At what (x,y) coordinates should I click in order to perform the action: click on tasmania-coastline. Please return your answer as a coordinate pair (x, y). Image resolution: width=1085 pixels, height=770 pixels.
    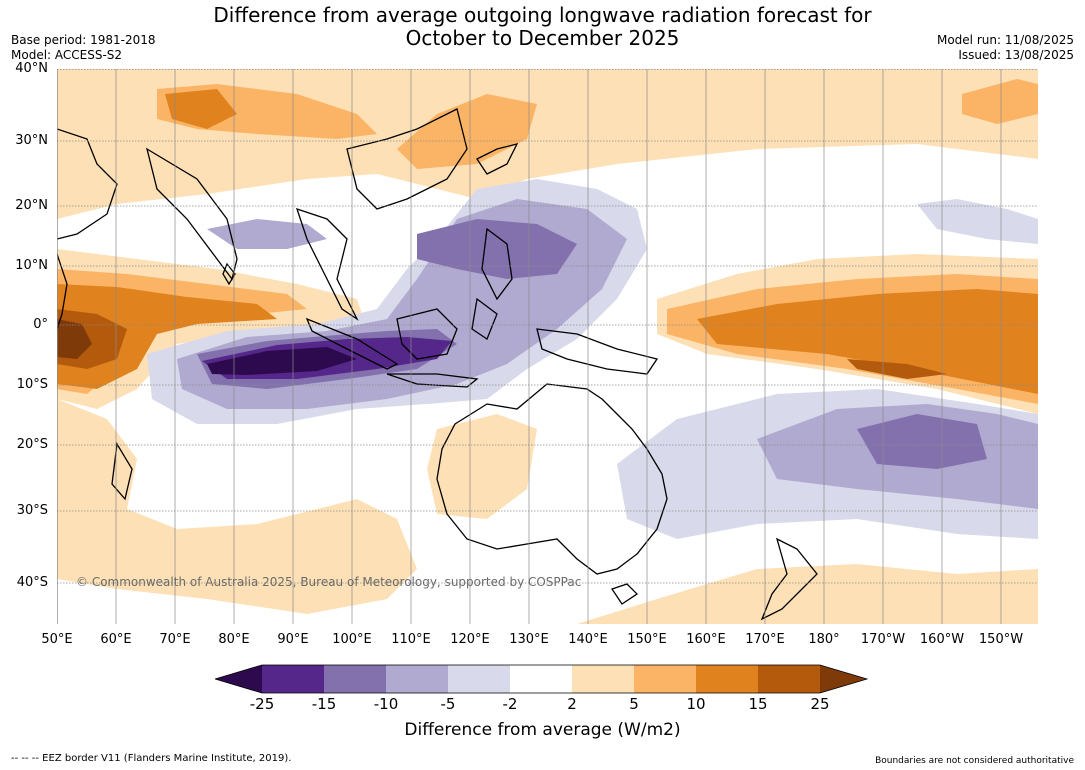
    Looking at the image, I should click on (624, 594).